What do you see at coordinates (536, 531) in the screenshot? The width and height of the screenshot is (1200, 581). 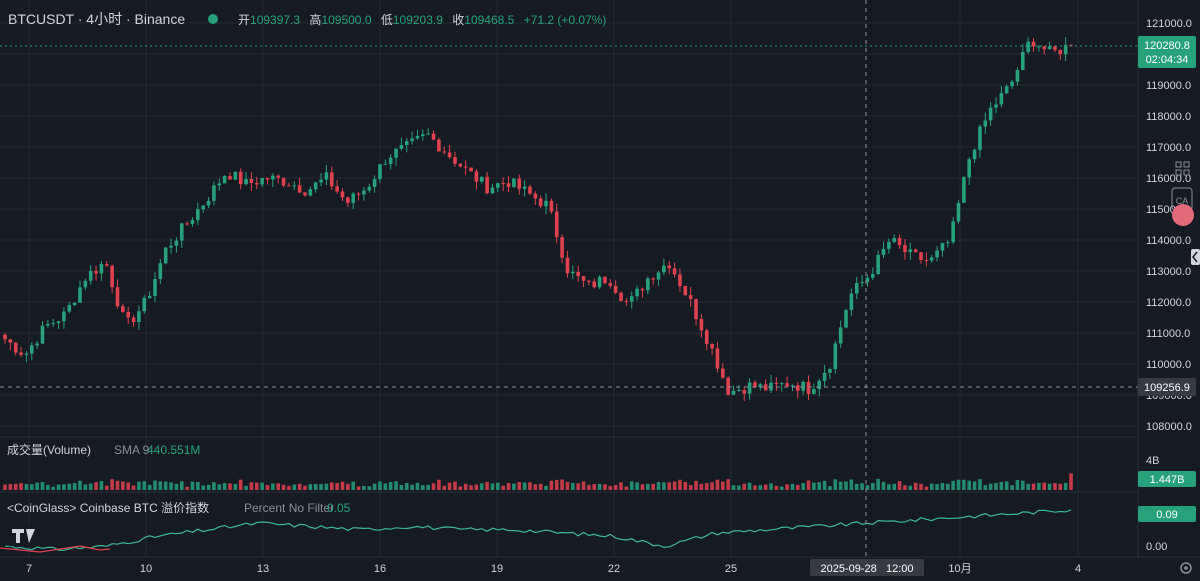 I see `premium-index-line` at bounding box center [536, 531].